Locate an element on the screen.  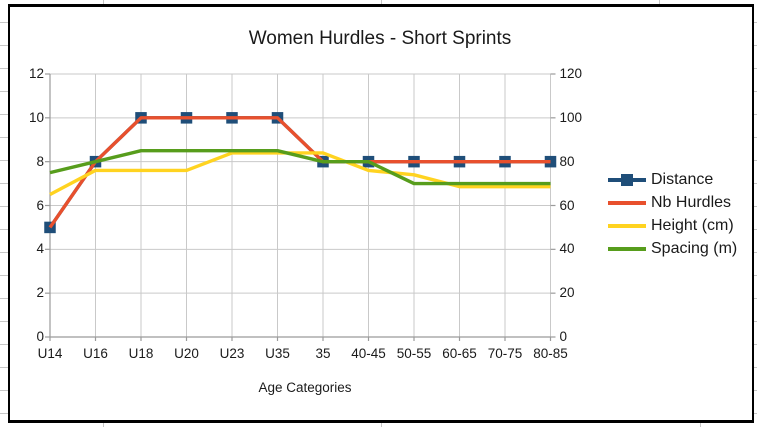
sheet-row-gridlines-right is located at coordinates (755, 213).